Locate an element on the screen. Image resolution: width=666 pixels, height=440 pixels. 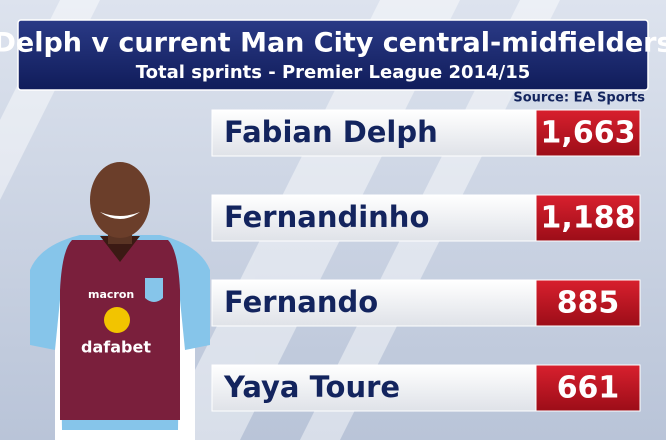
source: Source: EA Sports is located at coordinates (579, 98).